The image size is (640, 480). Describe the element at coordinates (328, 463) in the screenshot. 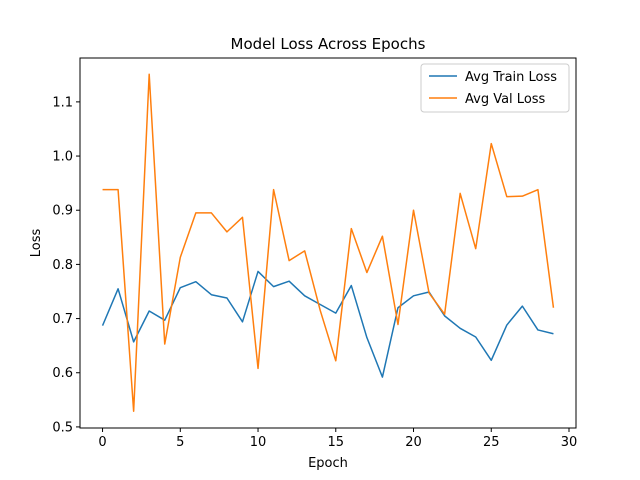

I see `x-axis-label: Epoch` at that location.